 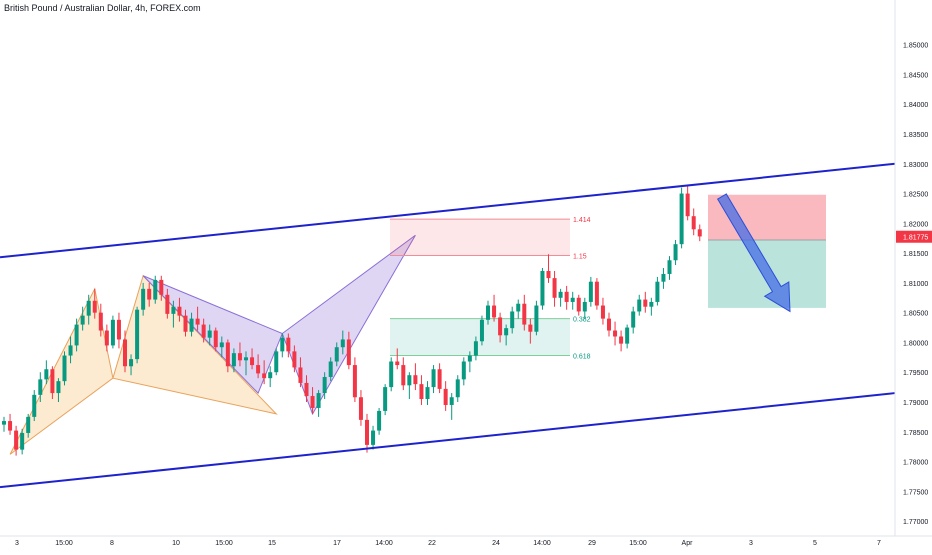 What do you see at coordinates (754, 253) in the screenshot?
I see `down-arrow-icon` at bounding box center [754, 253].